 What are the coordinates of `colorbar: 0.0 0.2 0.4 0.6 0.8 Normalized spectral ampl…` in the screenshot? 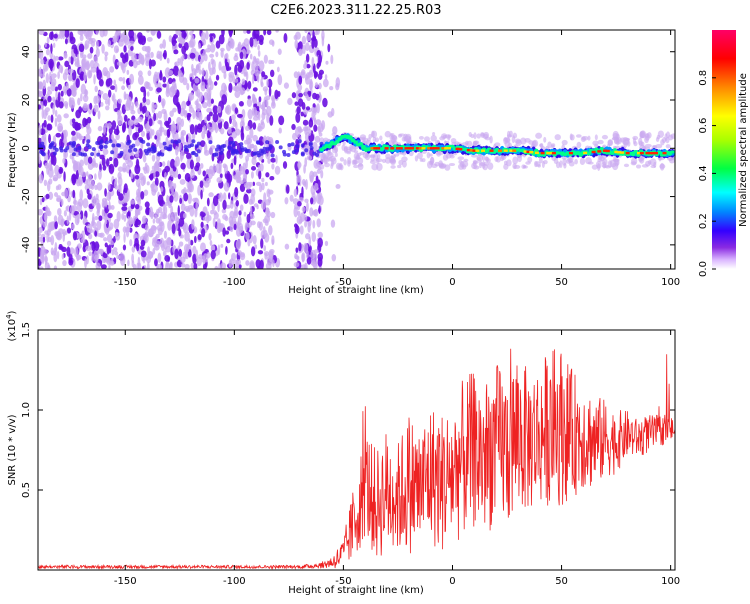 It's located at (723, 153).